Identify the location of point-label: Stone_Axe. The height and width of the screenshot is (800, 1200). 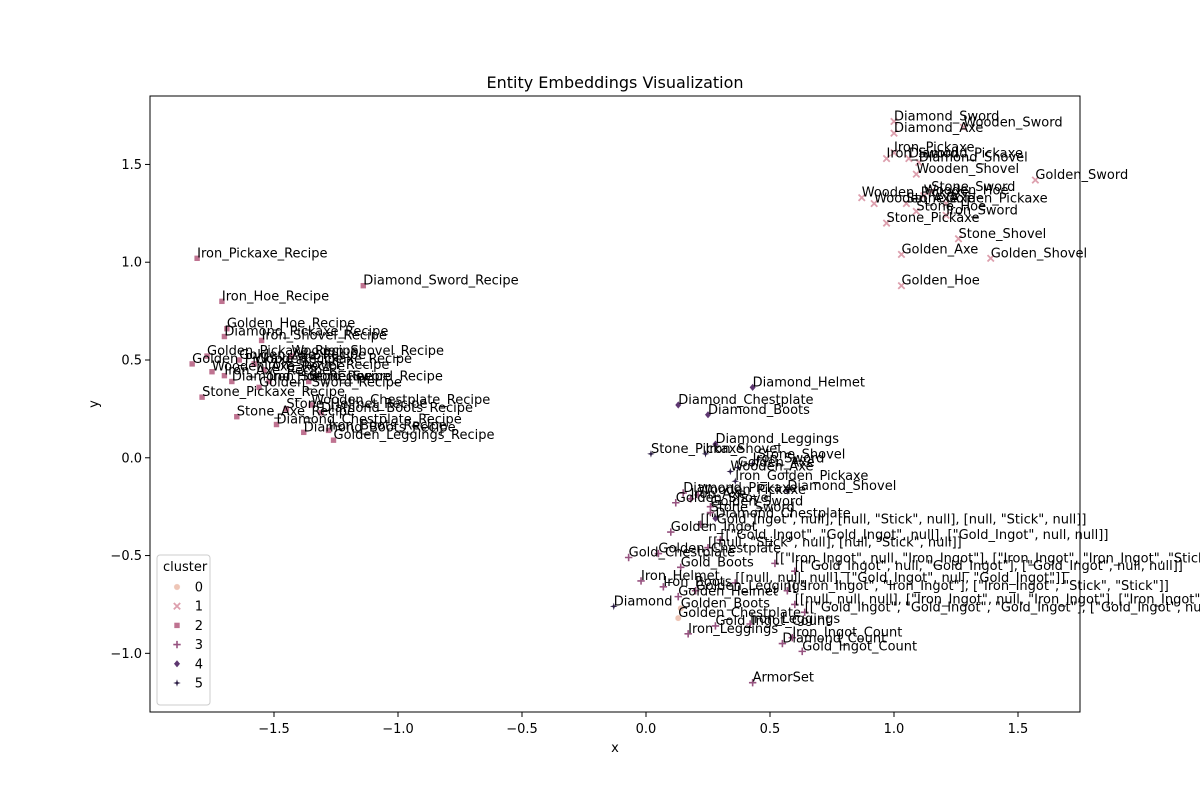
(940, 199).